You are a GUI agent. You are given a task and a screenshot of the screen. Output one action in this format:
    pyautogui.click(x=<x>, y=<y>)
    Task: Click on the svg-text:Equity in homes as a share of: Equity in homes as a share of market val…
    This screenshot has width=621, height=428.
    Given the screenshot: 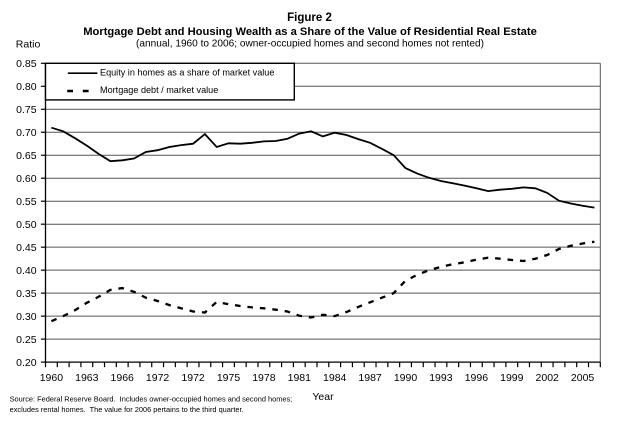 What is the action you would take?
    pyautogui.click(x=187, y=72)
    